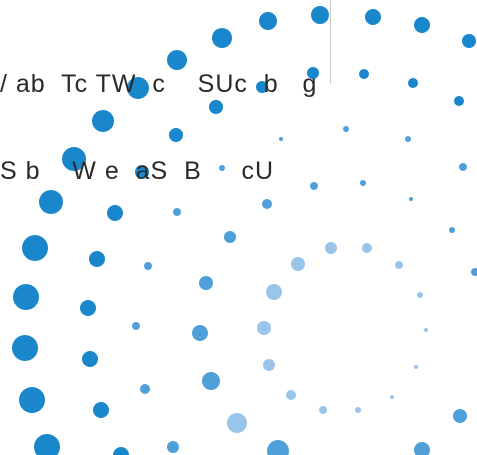 The image size is (477, 455). I want to click on garbled-text-line-2: S b W e aS B cU, so click(137, 171).